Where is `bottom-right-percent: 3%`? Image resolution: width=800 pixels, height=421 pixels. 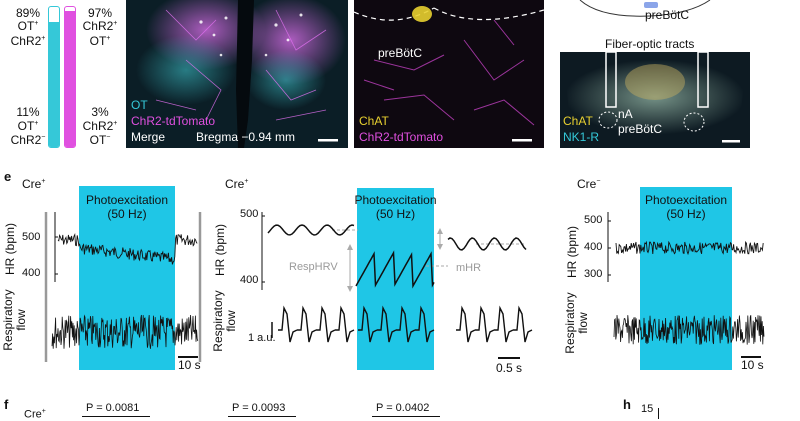
bottom-right-percent: 3% is located at coordinates (100, 112).